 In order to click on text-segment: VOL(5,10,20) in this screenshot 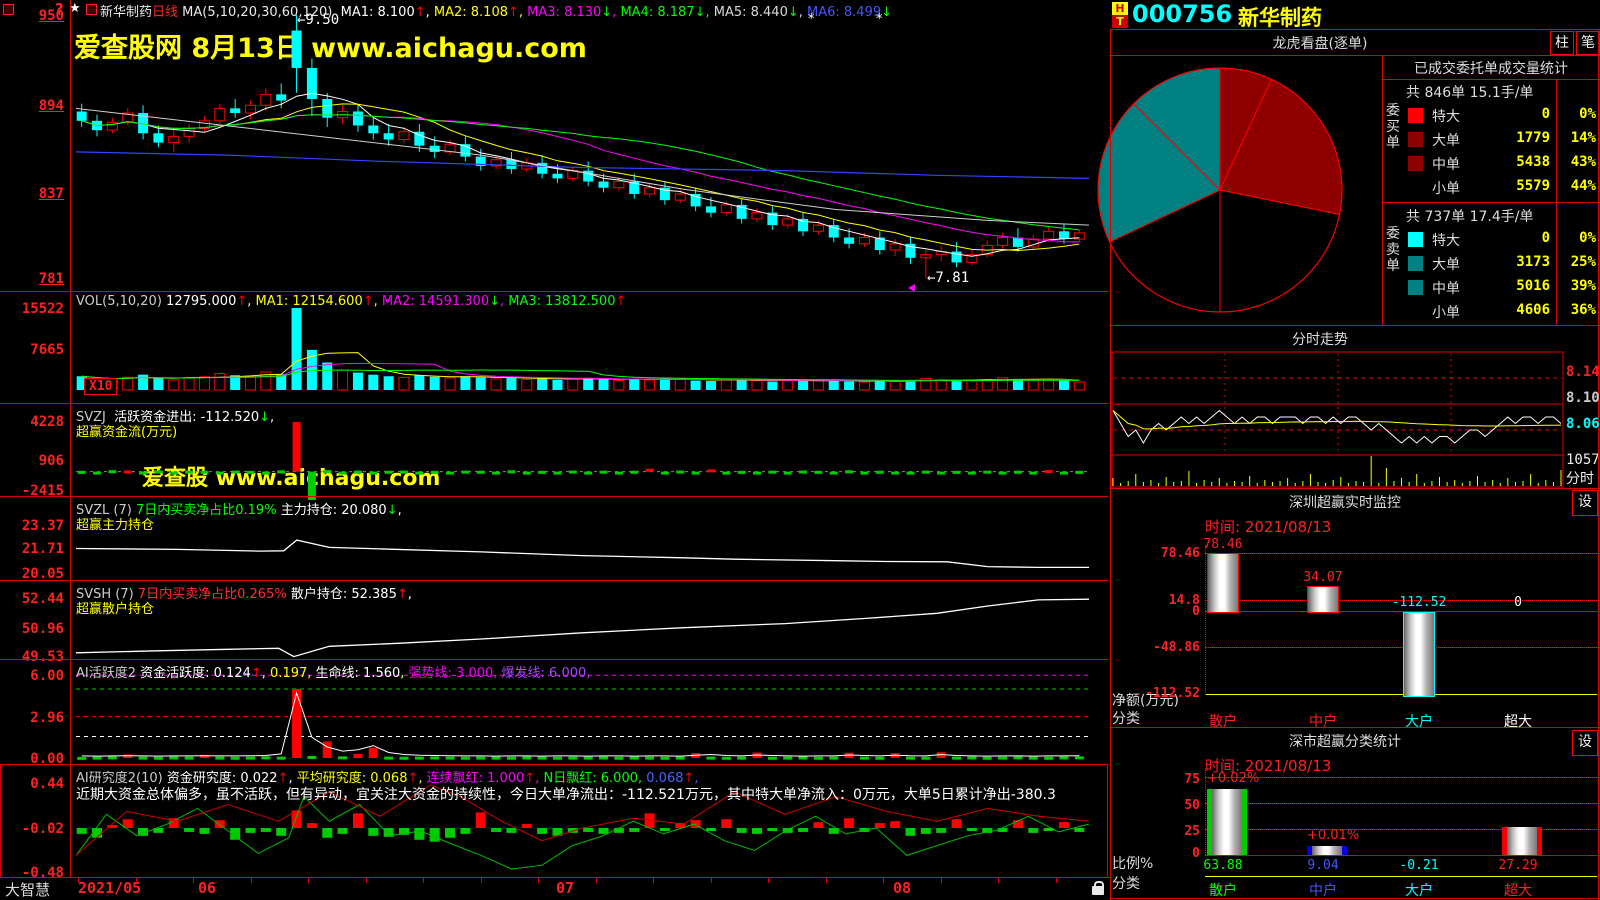, I will do `click(121, 301)`.